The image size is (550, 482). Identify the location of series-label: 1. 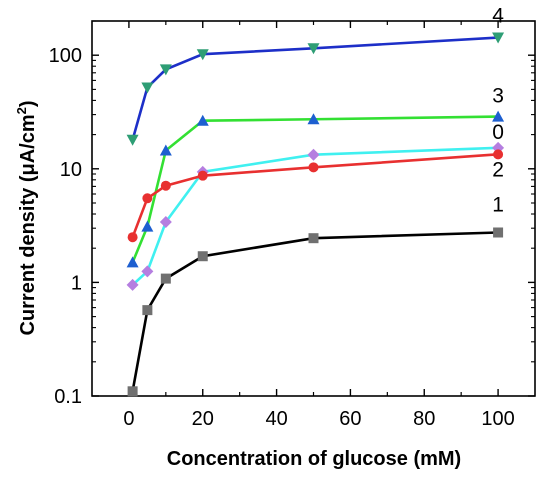
(498, 204).